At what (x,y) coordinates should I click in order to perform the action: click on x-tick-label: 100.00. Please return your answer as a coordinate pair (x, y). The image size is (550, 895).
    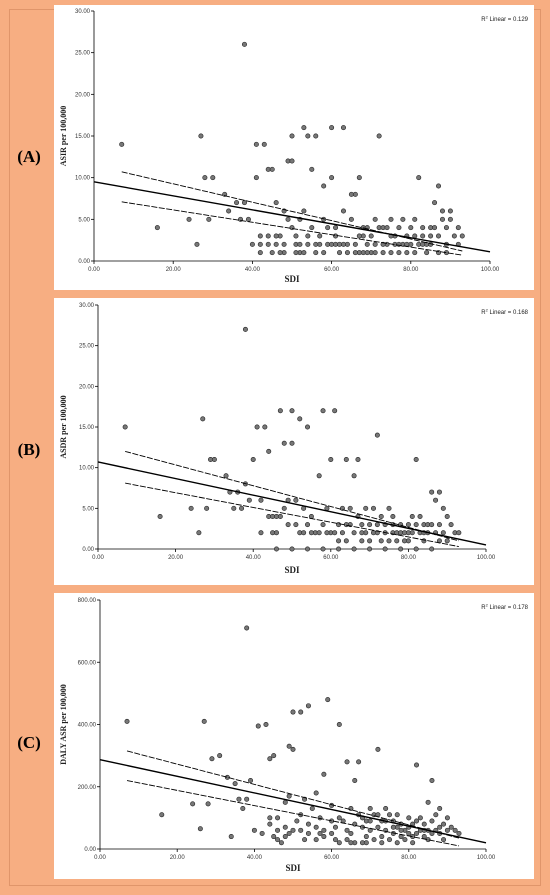
    Looking at the image, I should click on (486, 558).